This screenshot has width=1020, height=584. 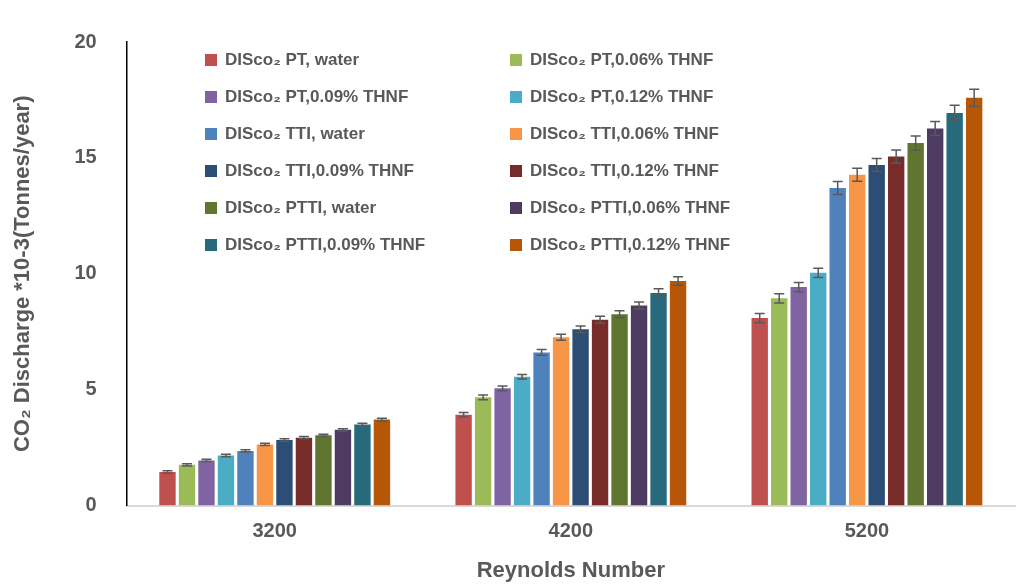 I want to click on legend-label: DISco₂ TTI,0.12% THNF, so click(x=624, y=170).